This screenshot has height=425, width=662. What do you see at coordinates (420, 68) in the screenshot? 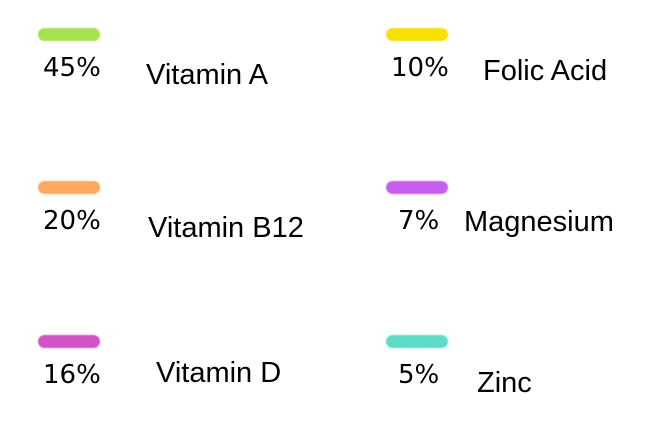
I see `legend-value-folic-acid: 10%` at bounding box center [420, 68].